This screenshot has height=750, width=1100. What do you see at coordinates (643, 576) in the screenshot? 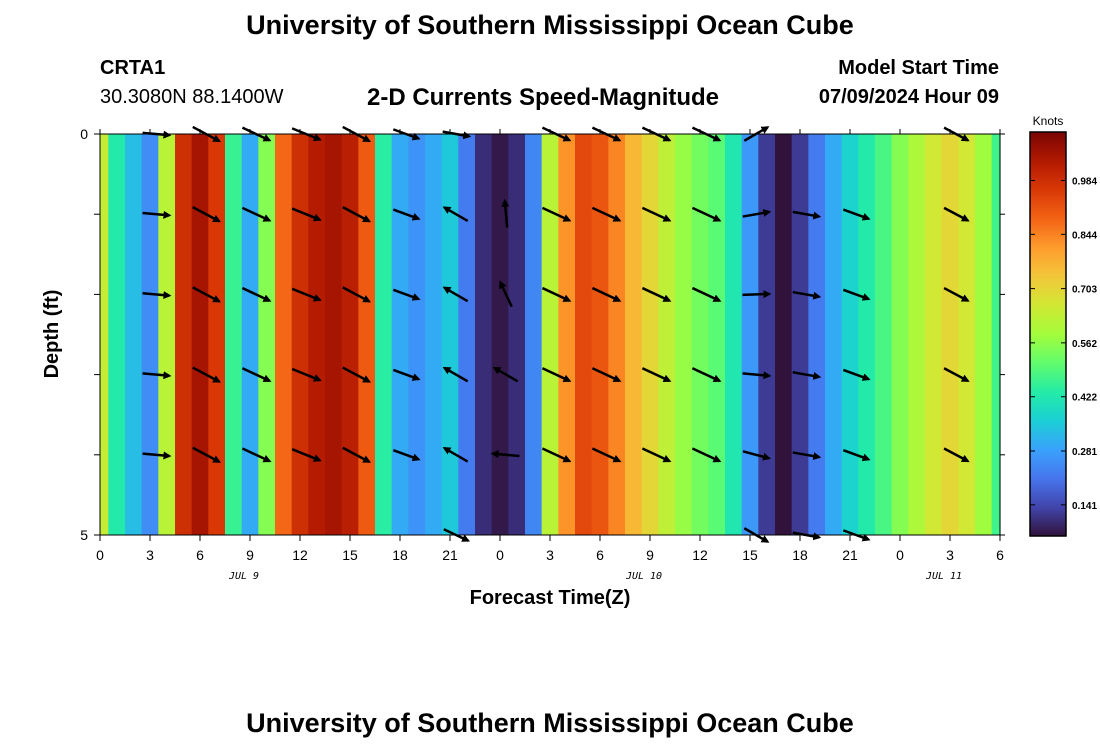
I see `x-date-label: JUL 10` at bounding box center [643, 576].